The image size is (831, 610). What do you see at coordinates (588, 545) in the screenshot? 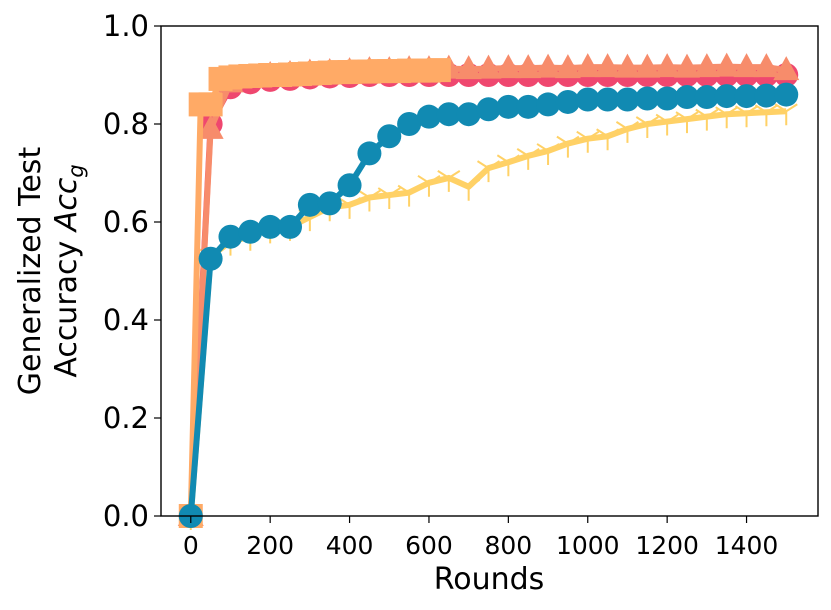
I see `x-tick-label: 1000` at bounding box center [588, 545].